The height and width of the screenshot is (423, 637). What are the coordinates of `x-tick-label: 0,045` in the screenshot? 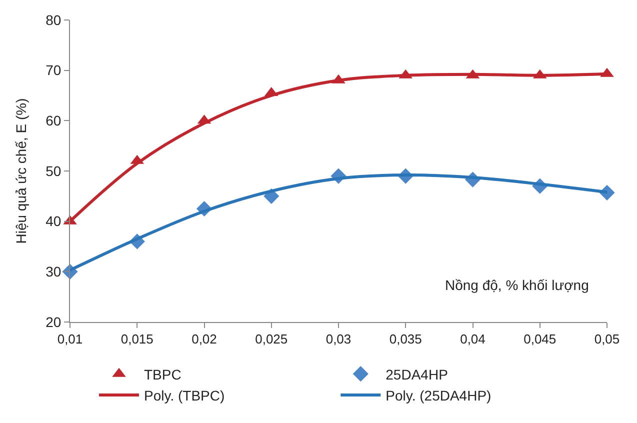 It's located at (540, 339).